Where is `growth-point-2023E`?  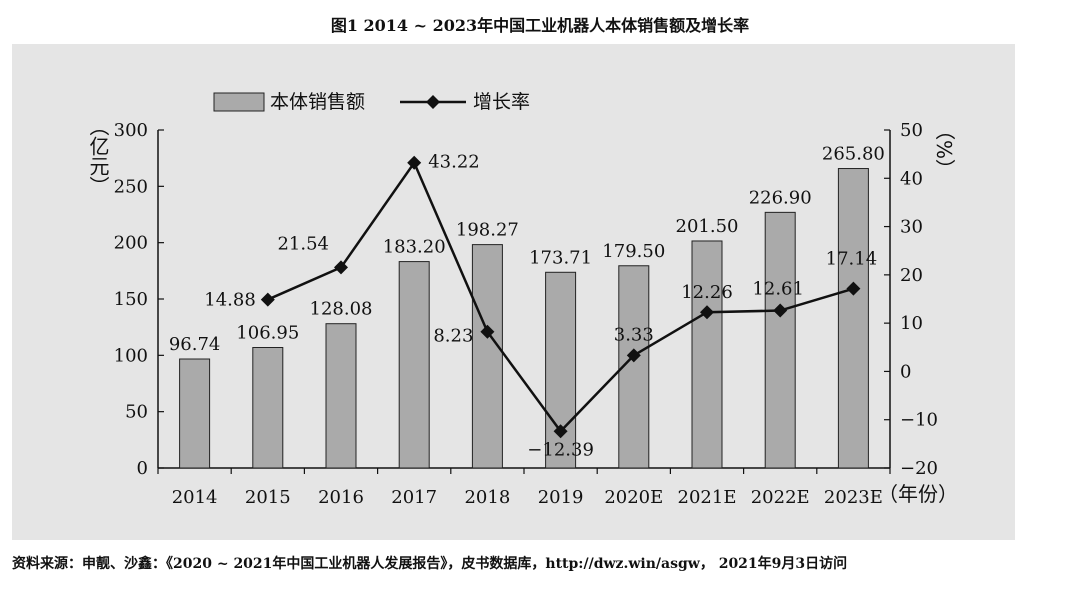
growth-point-2023E is located at coordinates (853, 288).